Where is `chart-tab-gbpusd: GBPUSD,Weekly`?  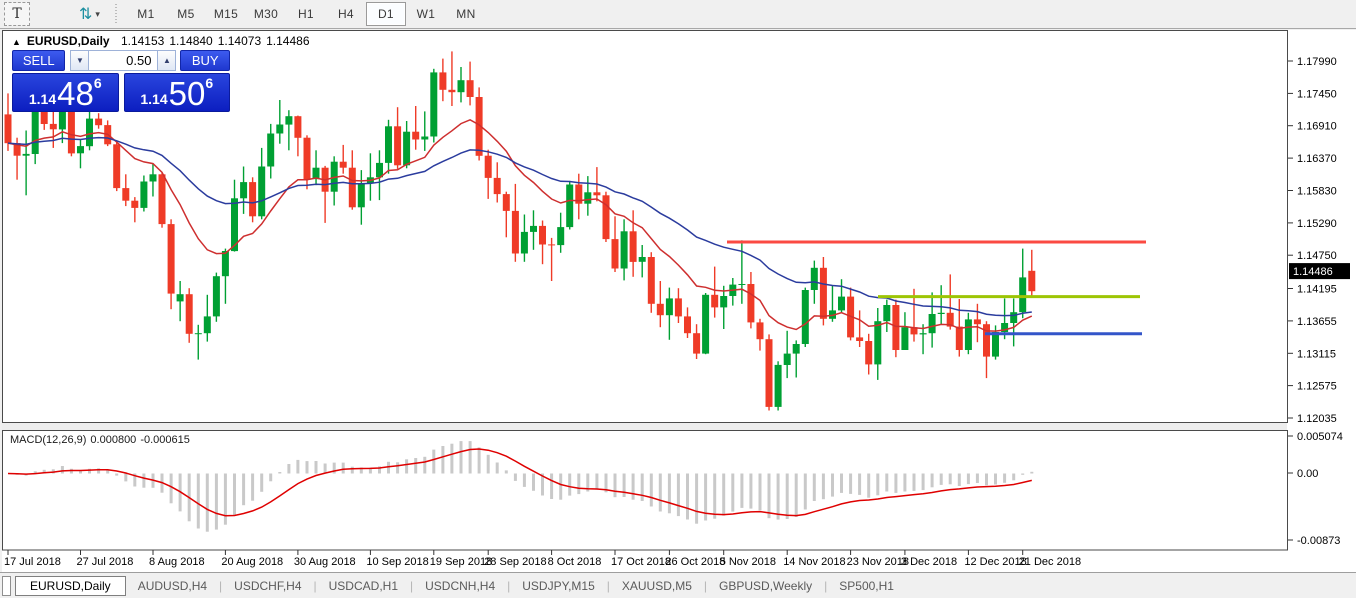 chart-tab-gbpusd: GBPUSD,Weekly is located at coordinates (766, 585).